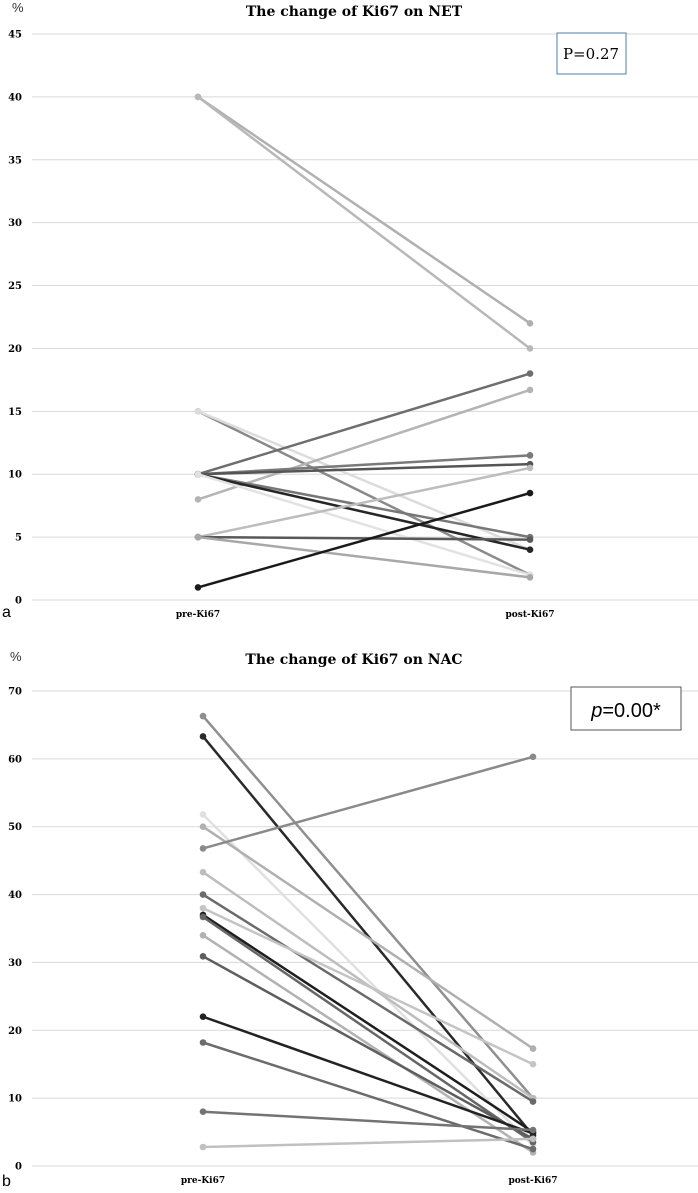 This screenshot has height=1193, width=698. Describe the element at coordinates (15, 759) in the screenshot. I see `chart-b-y-tick-label: 60` at that location.